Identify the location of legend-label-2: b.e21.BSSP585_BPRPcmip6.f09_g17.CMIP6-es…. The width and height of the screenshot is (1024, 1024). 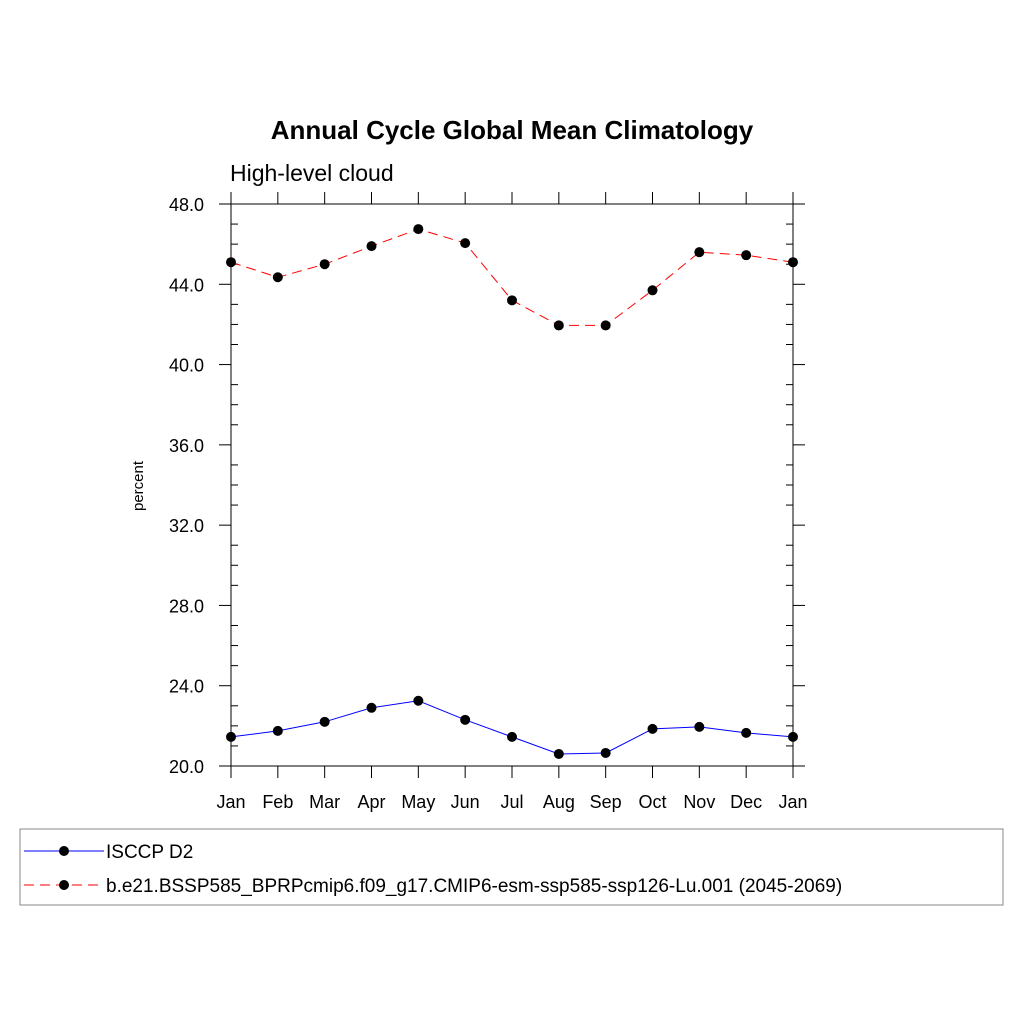
(474, 886).